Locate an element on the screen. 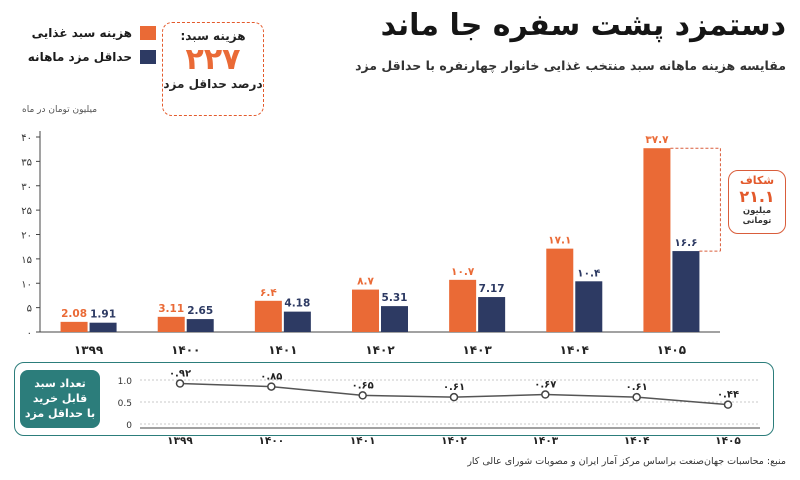 This screenshot has height=480, width=800. y-tick-label: ۲۰ is located at coordinates (26, 236).